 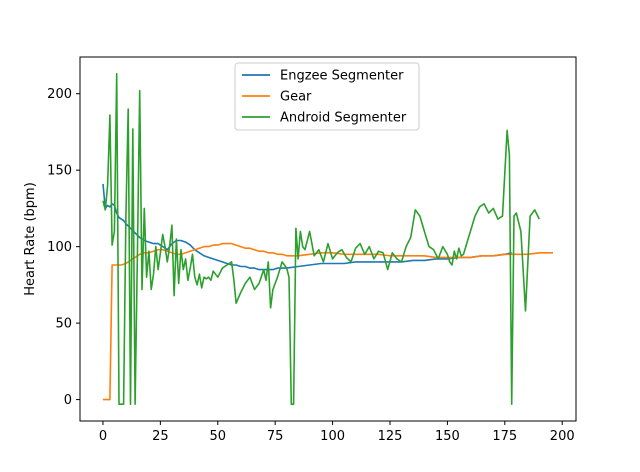 What do you see at coordinates (332, 436) in the screenshot?
I see `x-tick-label: 100` at bounding box center [332, 436].